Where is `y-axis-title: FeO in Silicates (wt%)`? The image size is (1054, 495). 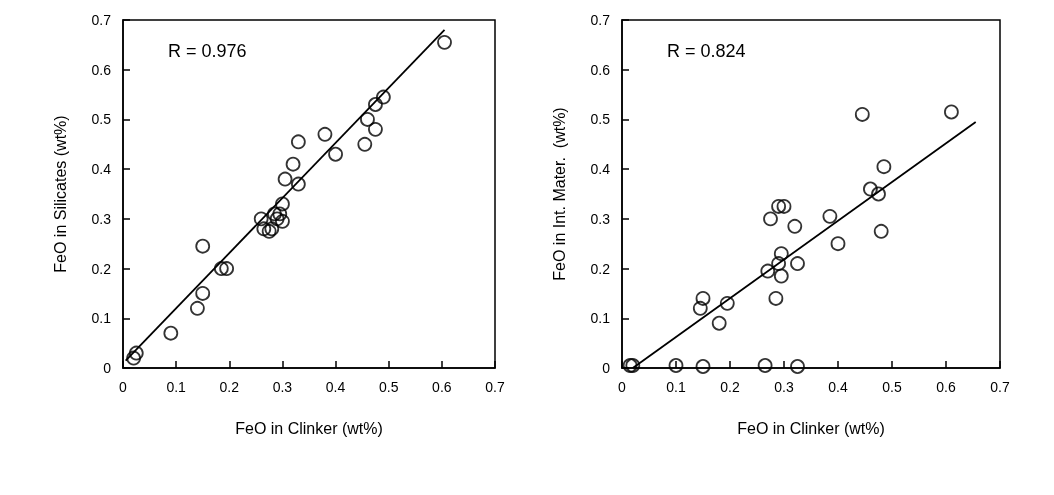
y-axis-title: FeO in Silicates (wt%) is located at coordinates (60, 194).